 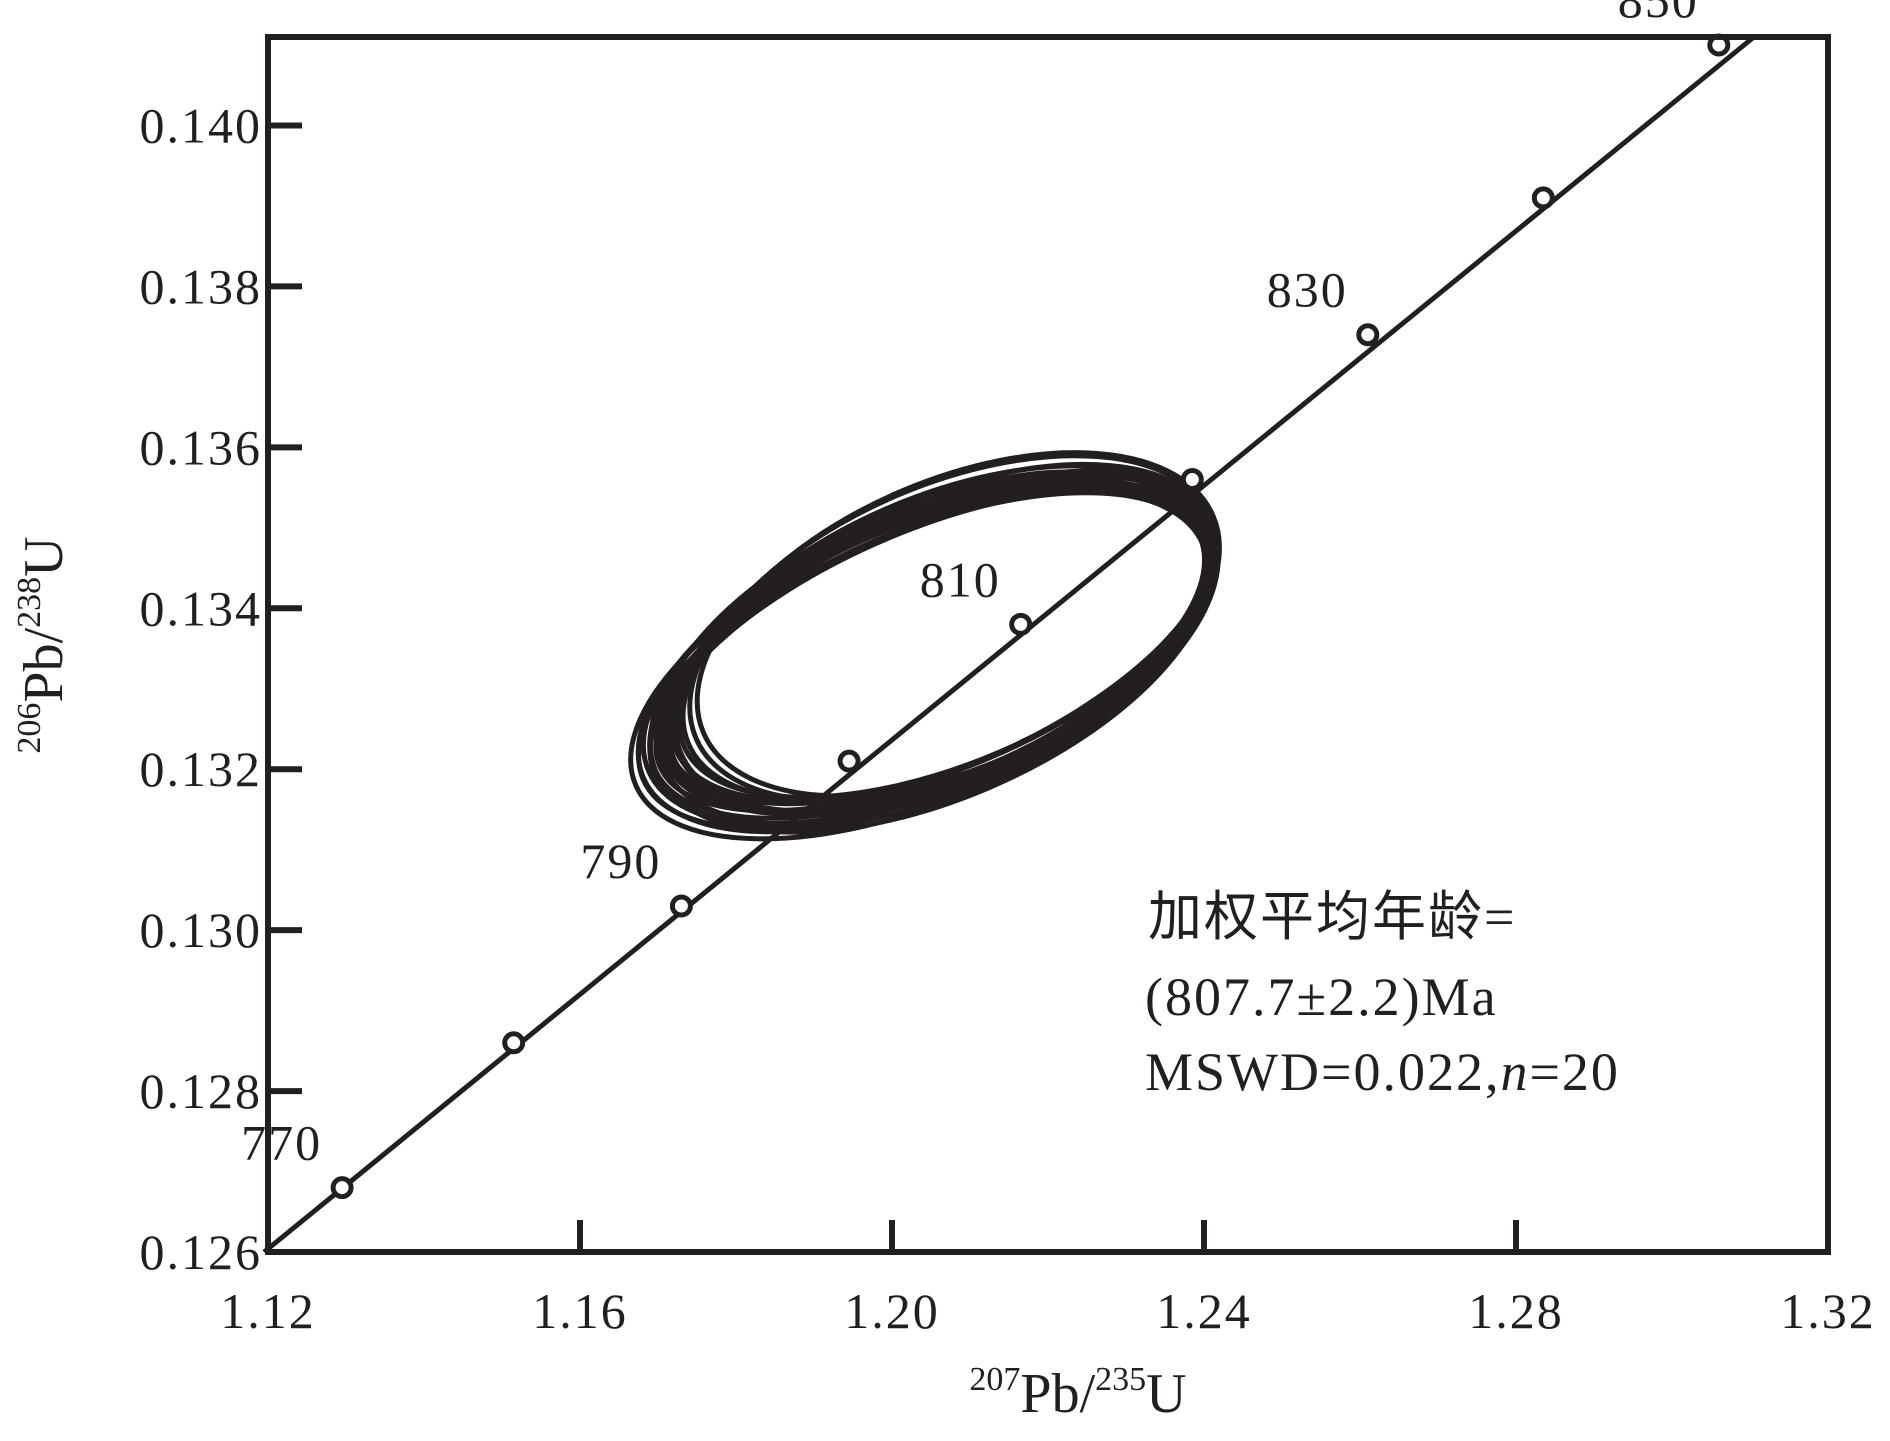 What do you see at coordinates (960, 579) in the screenshot?
I see `age-label-810: 810` at bounding box center [960, 579].